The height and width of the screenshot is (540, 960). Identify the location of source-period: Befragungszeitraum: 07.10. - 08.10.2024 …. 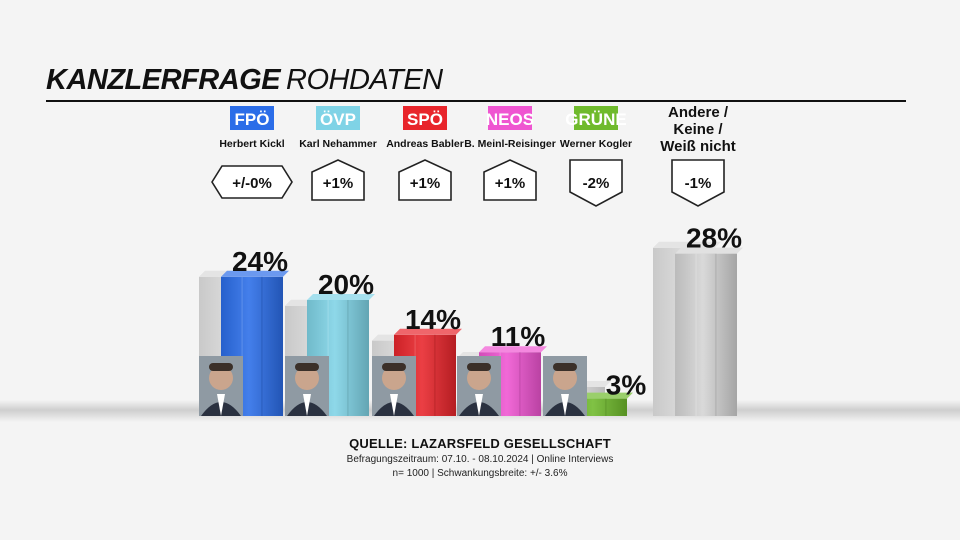
(480, 459).